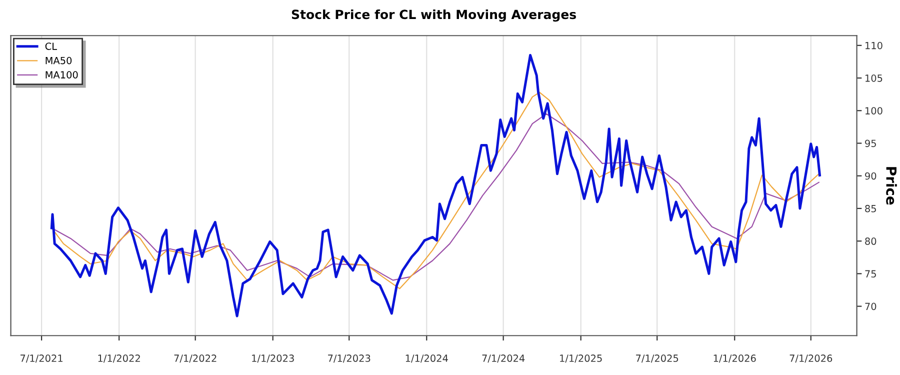  I want to click on y-tick-label: 75, so click(870, 274).